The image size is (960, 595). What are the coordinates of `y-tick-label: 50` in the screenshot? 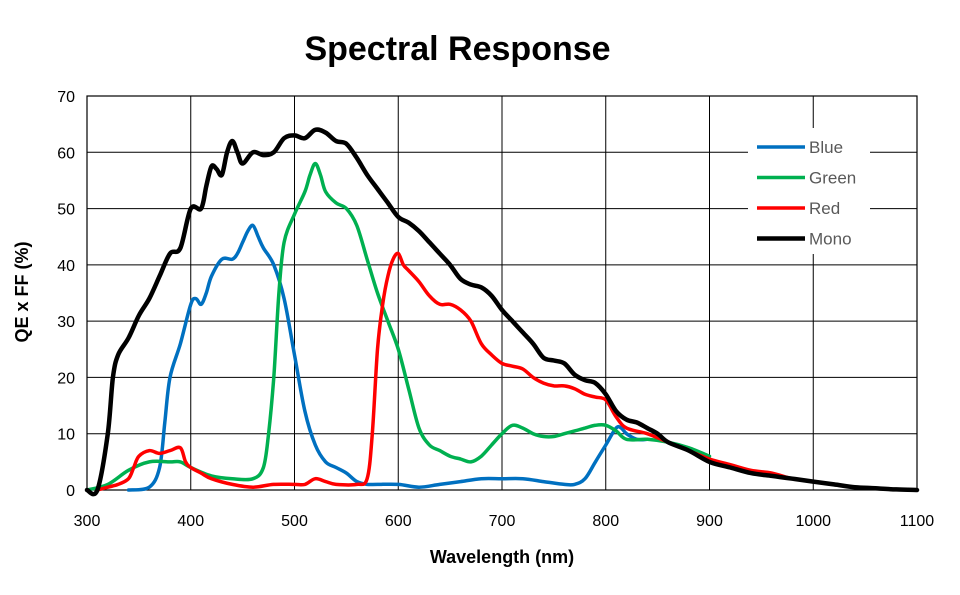 It's located at (66, 210).